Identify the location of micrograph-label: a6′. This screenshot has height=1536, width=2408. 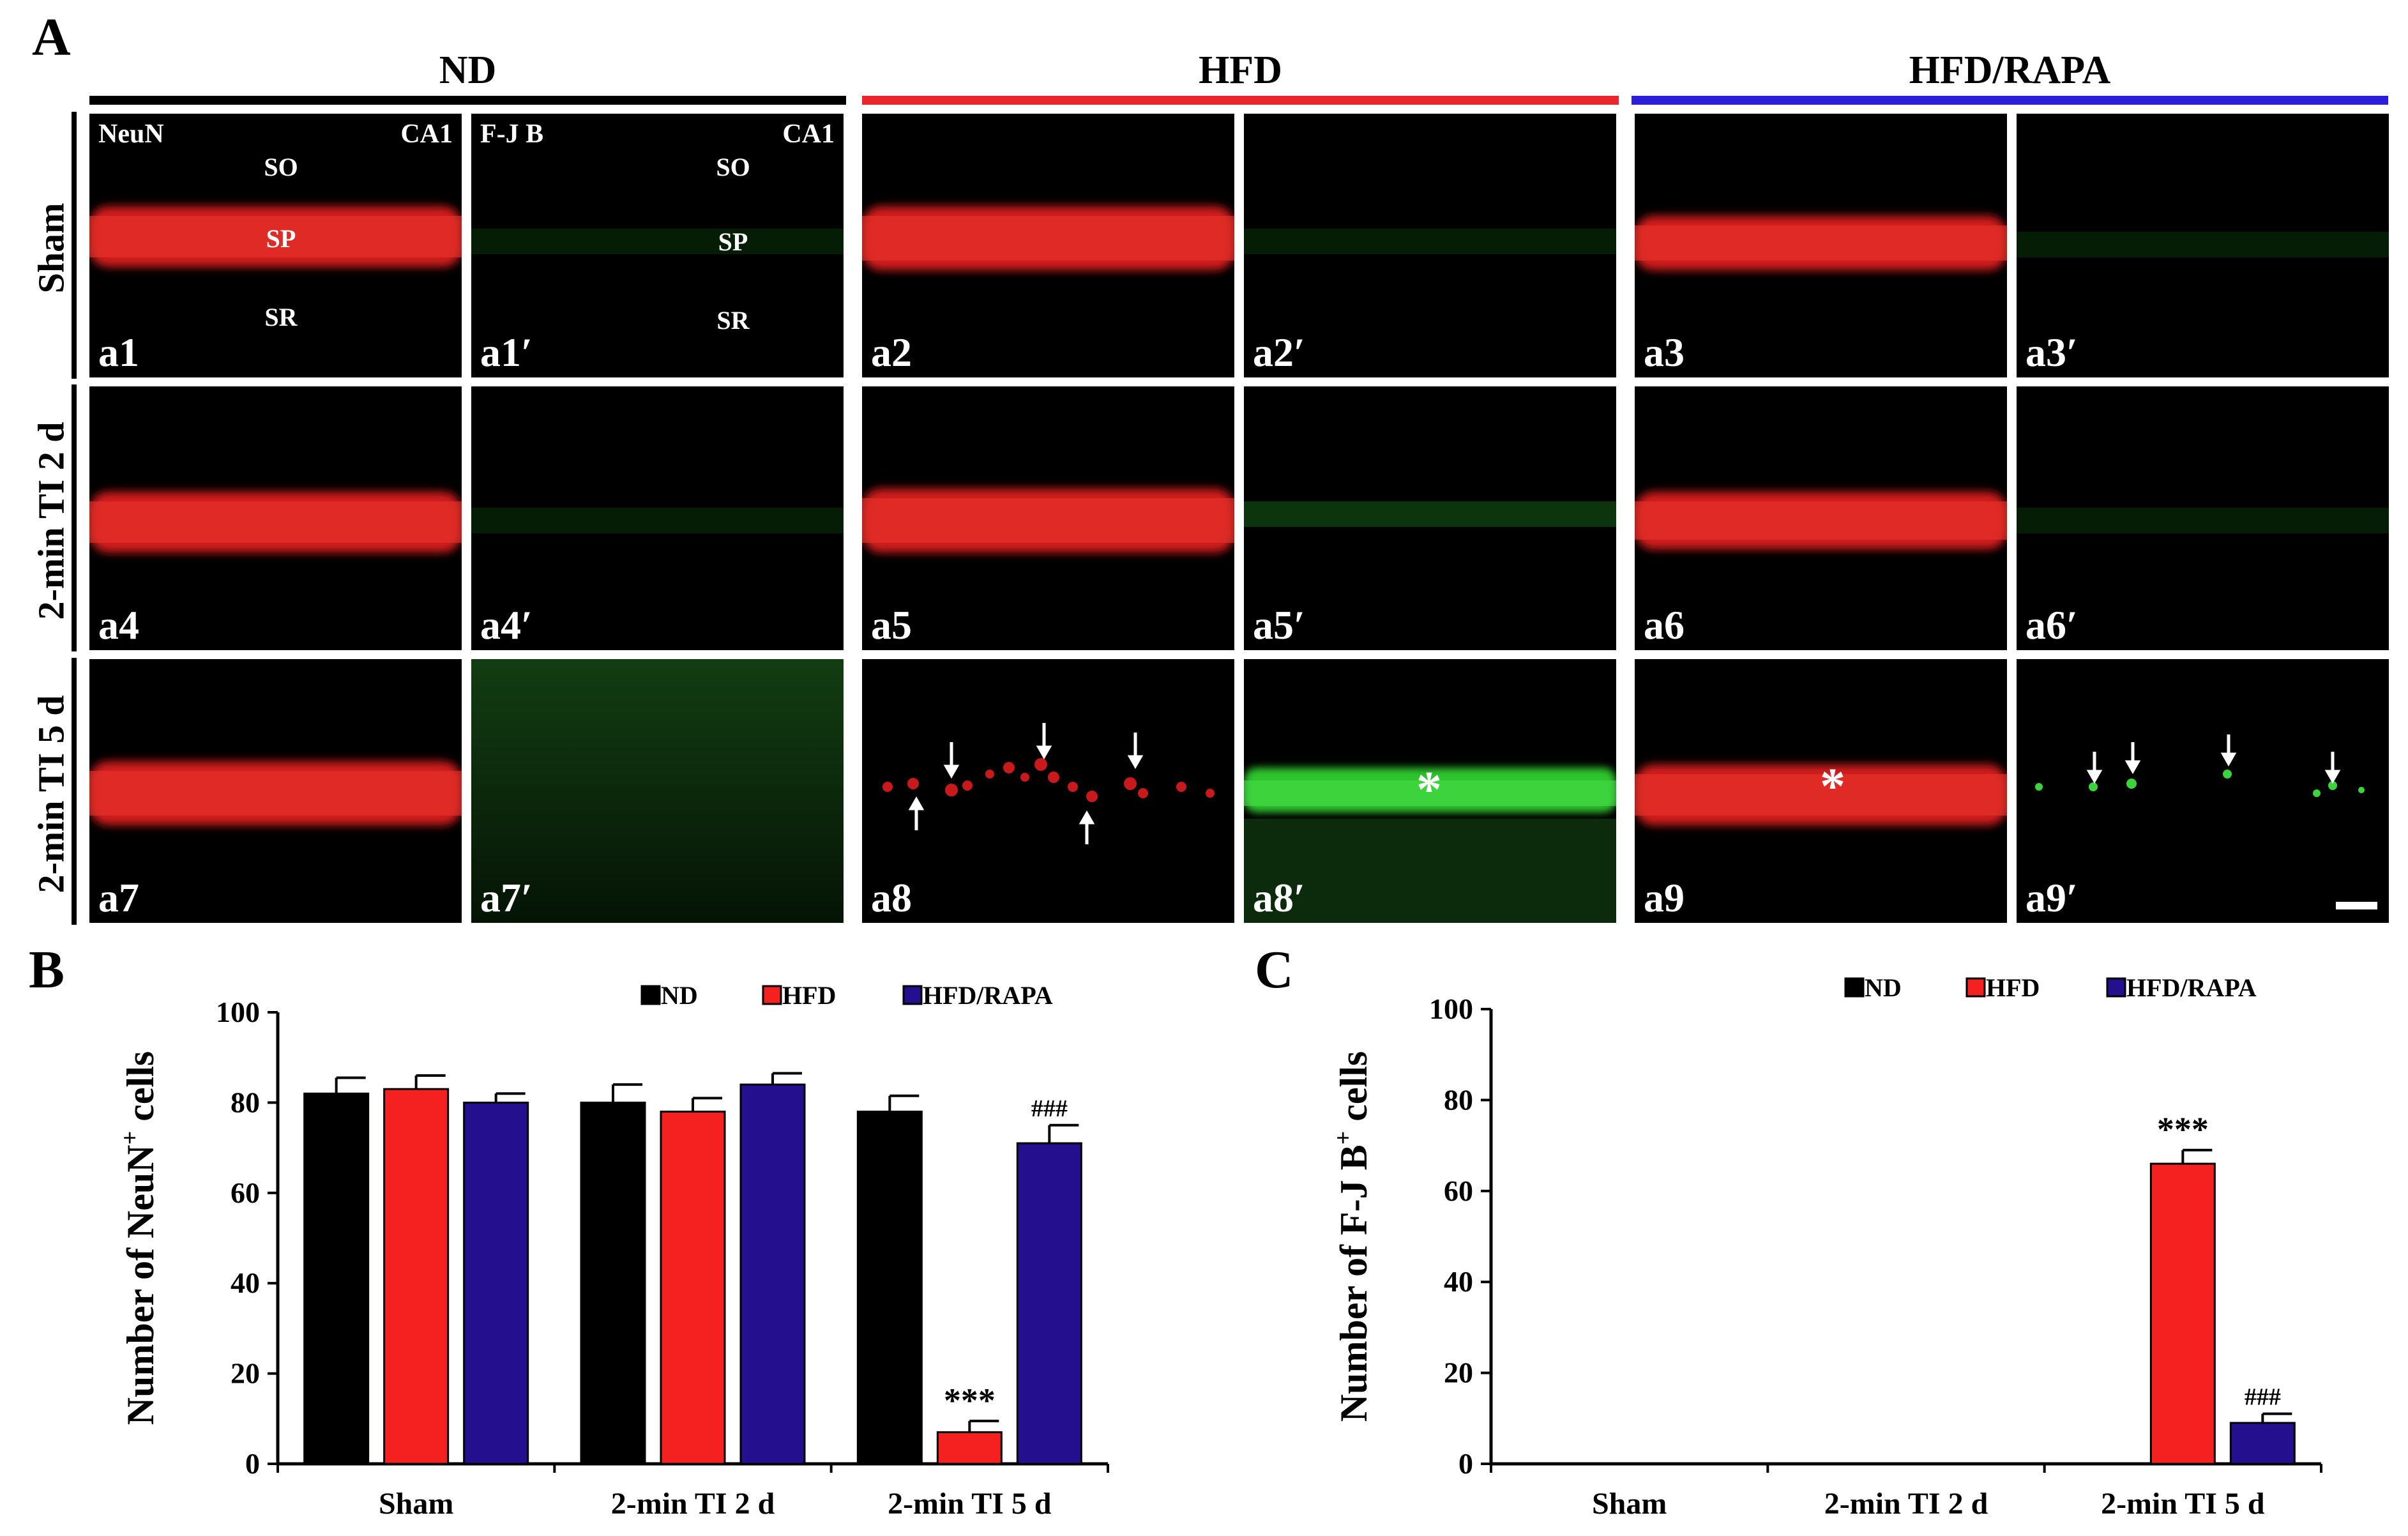
(2052, 625).